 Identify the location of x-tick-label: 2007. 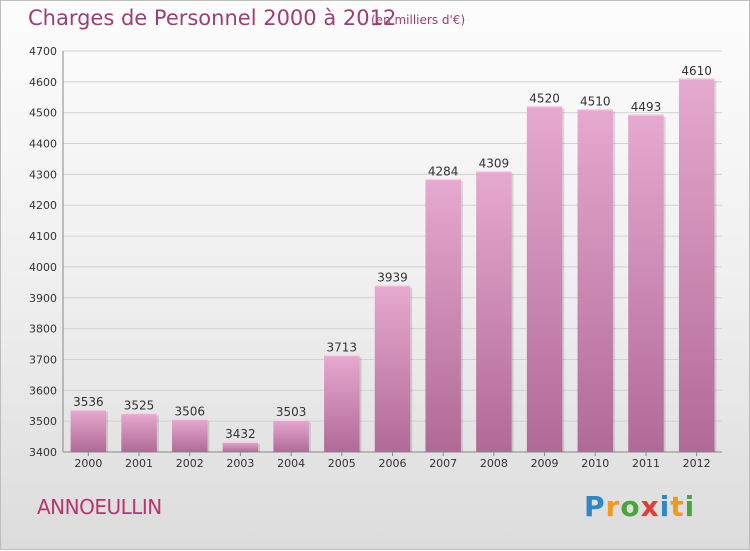
(443, 463).